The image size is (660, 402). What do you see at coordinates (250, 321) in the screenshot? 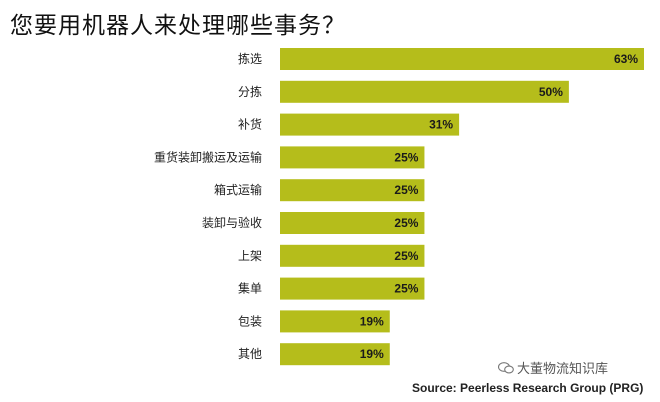
I see `category-label: 包装` at bounding box center [250, 321].